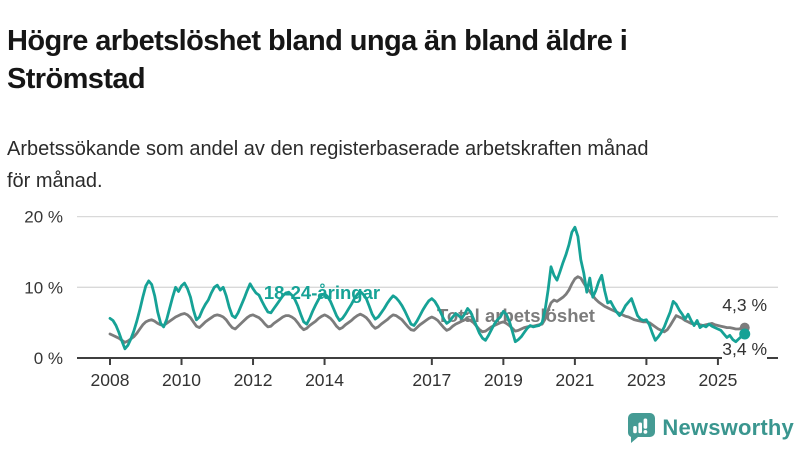 This screenshot has height=450, width=800. I want to click on x-axis-tick-label: 2014, so click(324, 380).